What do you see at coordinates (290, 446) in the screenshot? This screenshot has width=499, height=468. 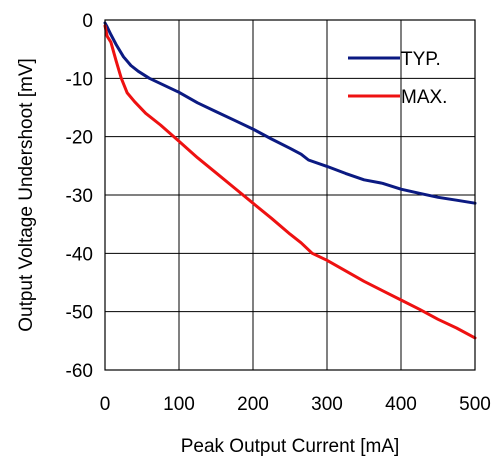 I see `x-axis-title: Peak Output Current [mA]` at bounding box center [290, 446].